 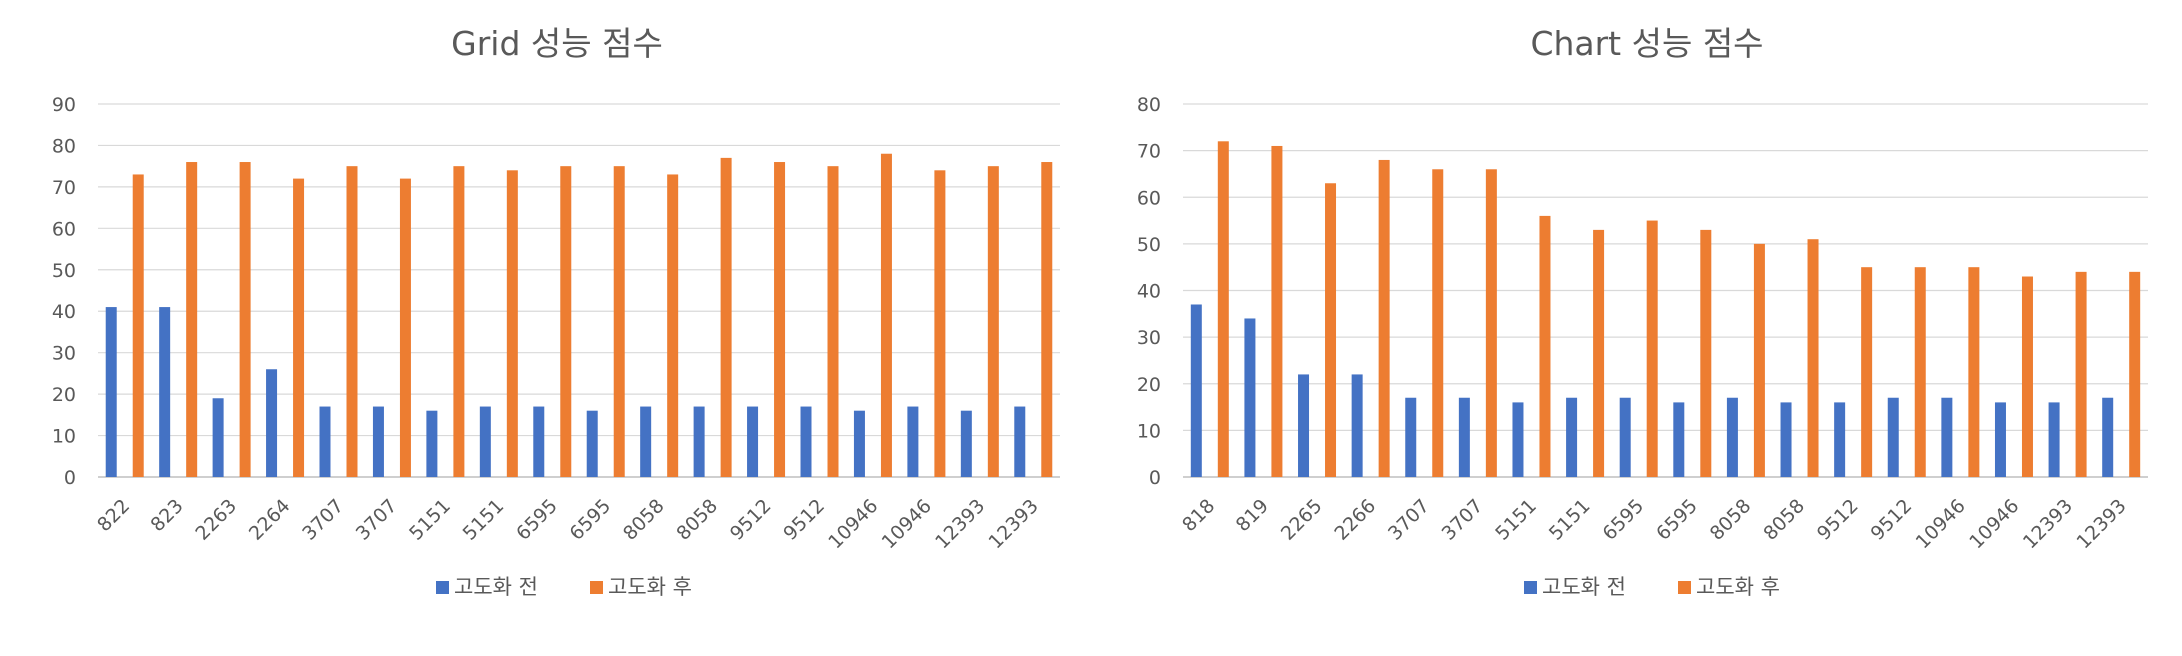 What do you see at coordinates (64, 146) in the screenshot?
I see `y-tick-label: 80` at bounding box center [64, 146].